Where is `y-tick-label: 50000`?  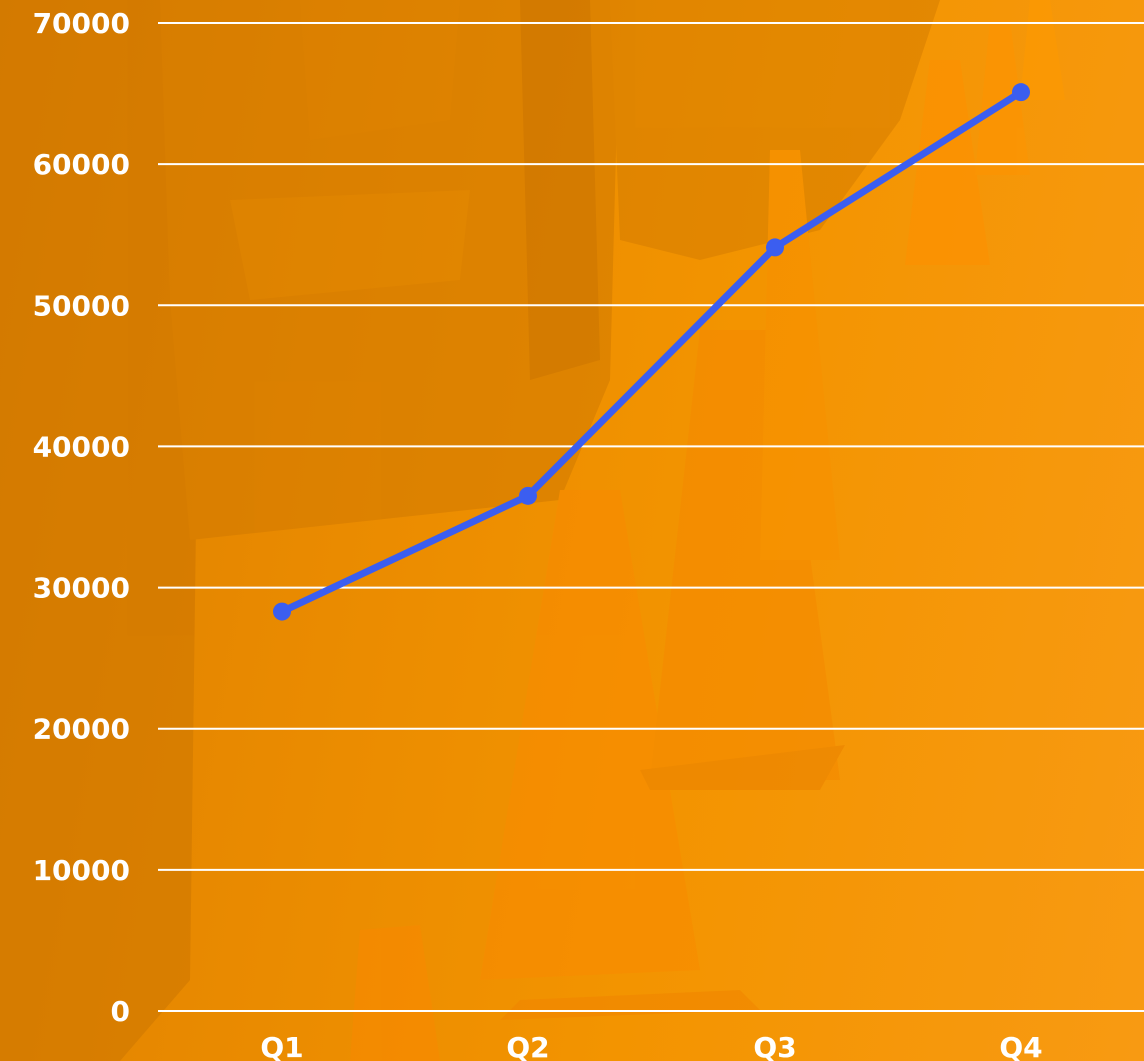 y-tick-label: 50000 is located at coordinates (81, 305).